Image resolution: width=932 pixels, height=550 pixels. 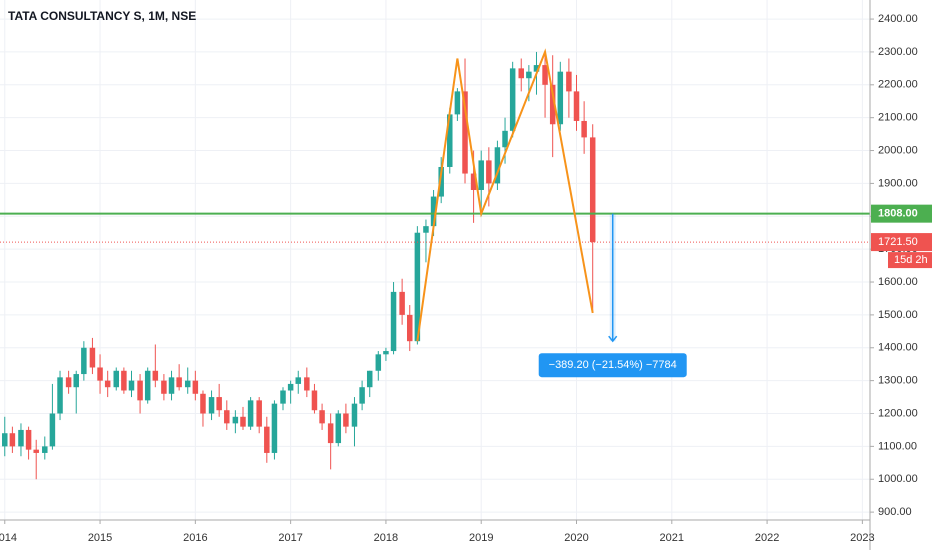 I want to click on y-tick-label: 1200.00, so click(x=898, y=413).